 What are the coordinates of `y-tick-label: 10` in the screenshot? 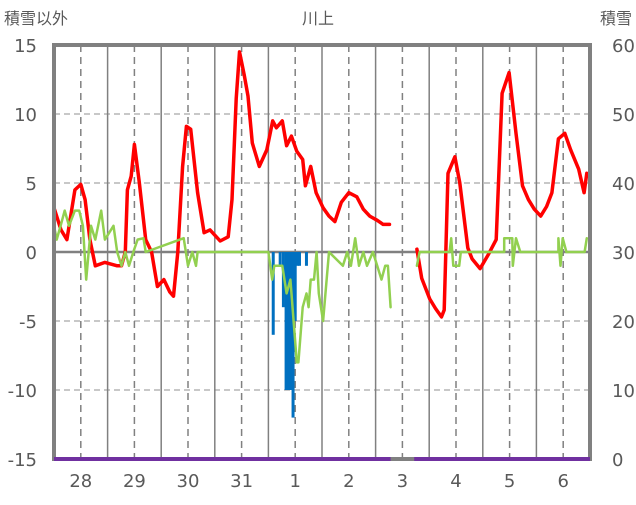 It's located at (25, 115).